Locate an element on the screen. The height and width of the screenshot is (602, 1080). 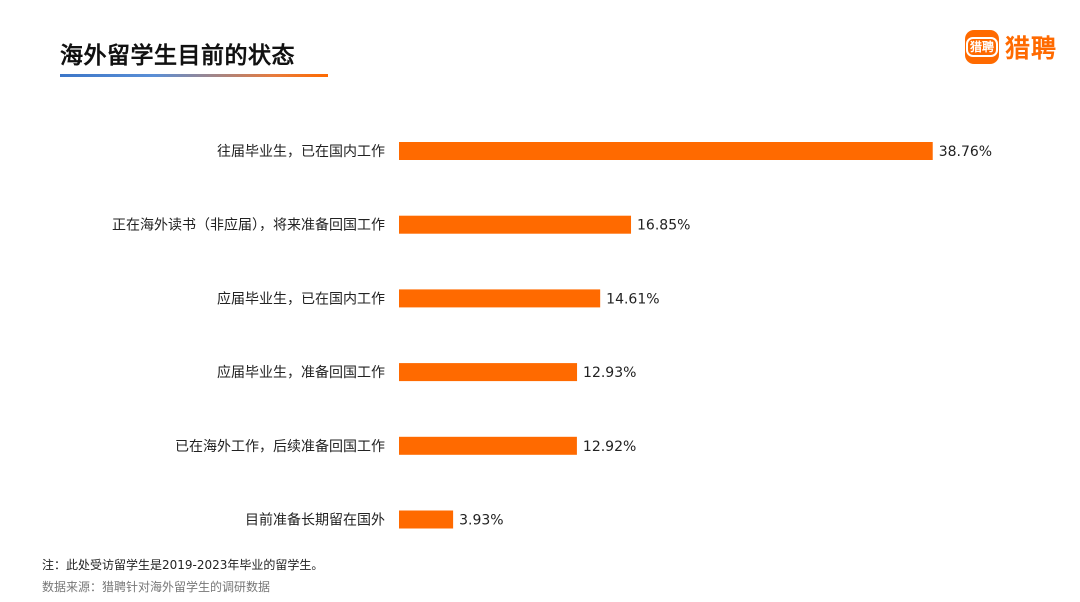
category-label: 应届毕业生，准备回国工作 is located at coordinates (301, 372).